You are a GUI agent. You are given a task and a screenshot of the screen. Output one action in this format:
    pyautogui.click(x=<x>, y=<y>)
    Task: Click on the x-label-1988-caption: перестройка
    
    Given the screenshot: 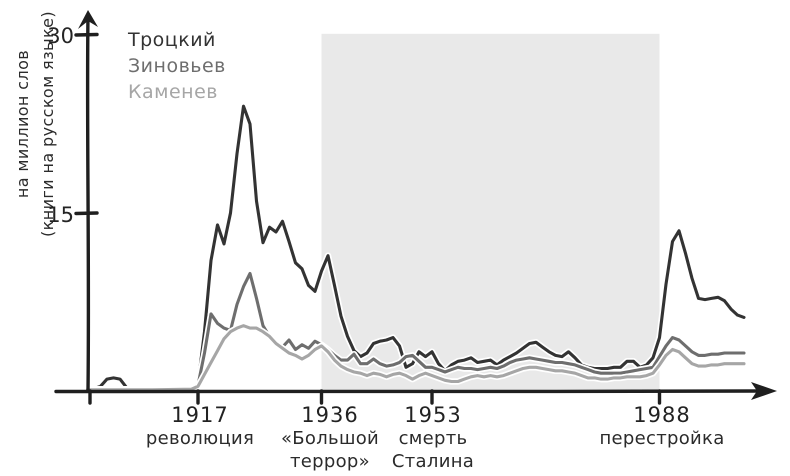 What is the action you would take?
    pyautogui.click(x=662, y=438)
    